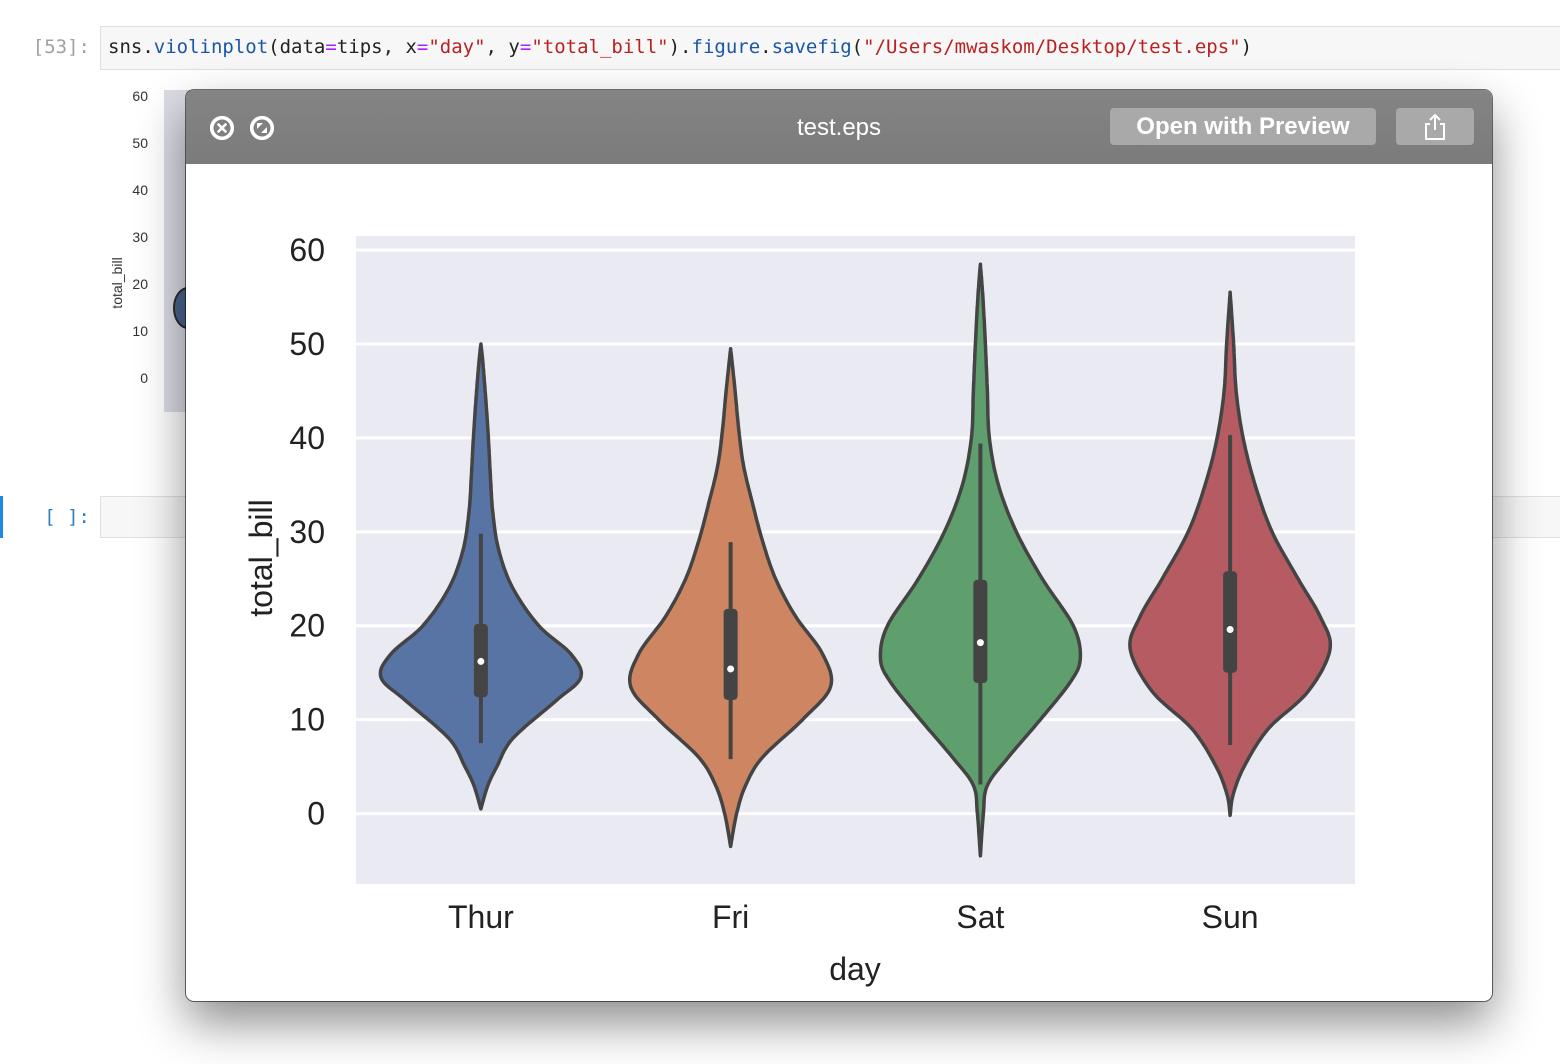  What do you see at coordinates (140, 284) in the screenshot?
I see `background-tick: 20` at bounding box center [140, 284].